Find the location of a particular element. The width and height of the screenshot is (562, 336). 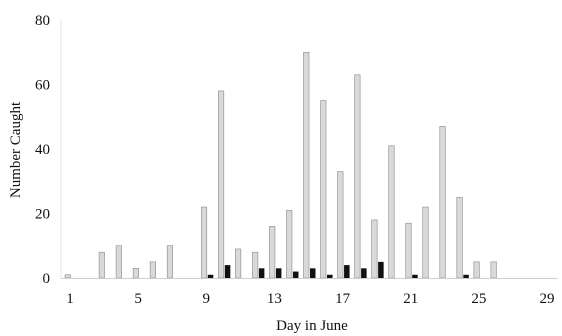

x-tick-label: 13 is located at coordinates (274, 299).